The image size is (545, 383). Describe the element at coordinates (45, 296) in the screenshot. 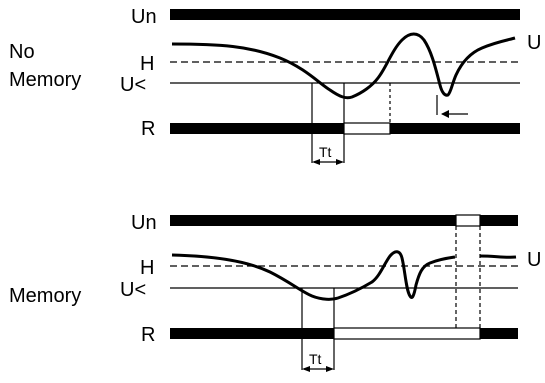

I see `memory-label: Memory` at that location.